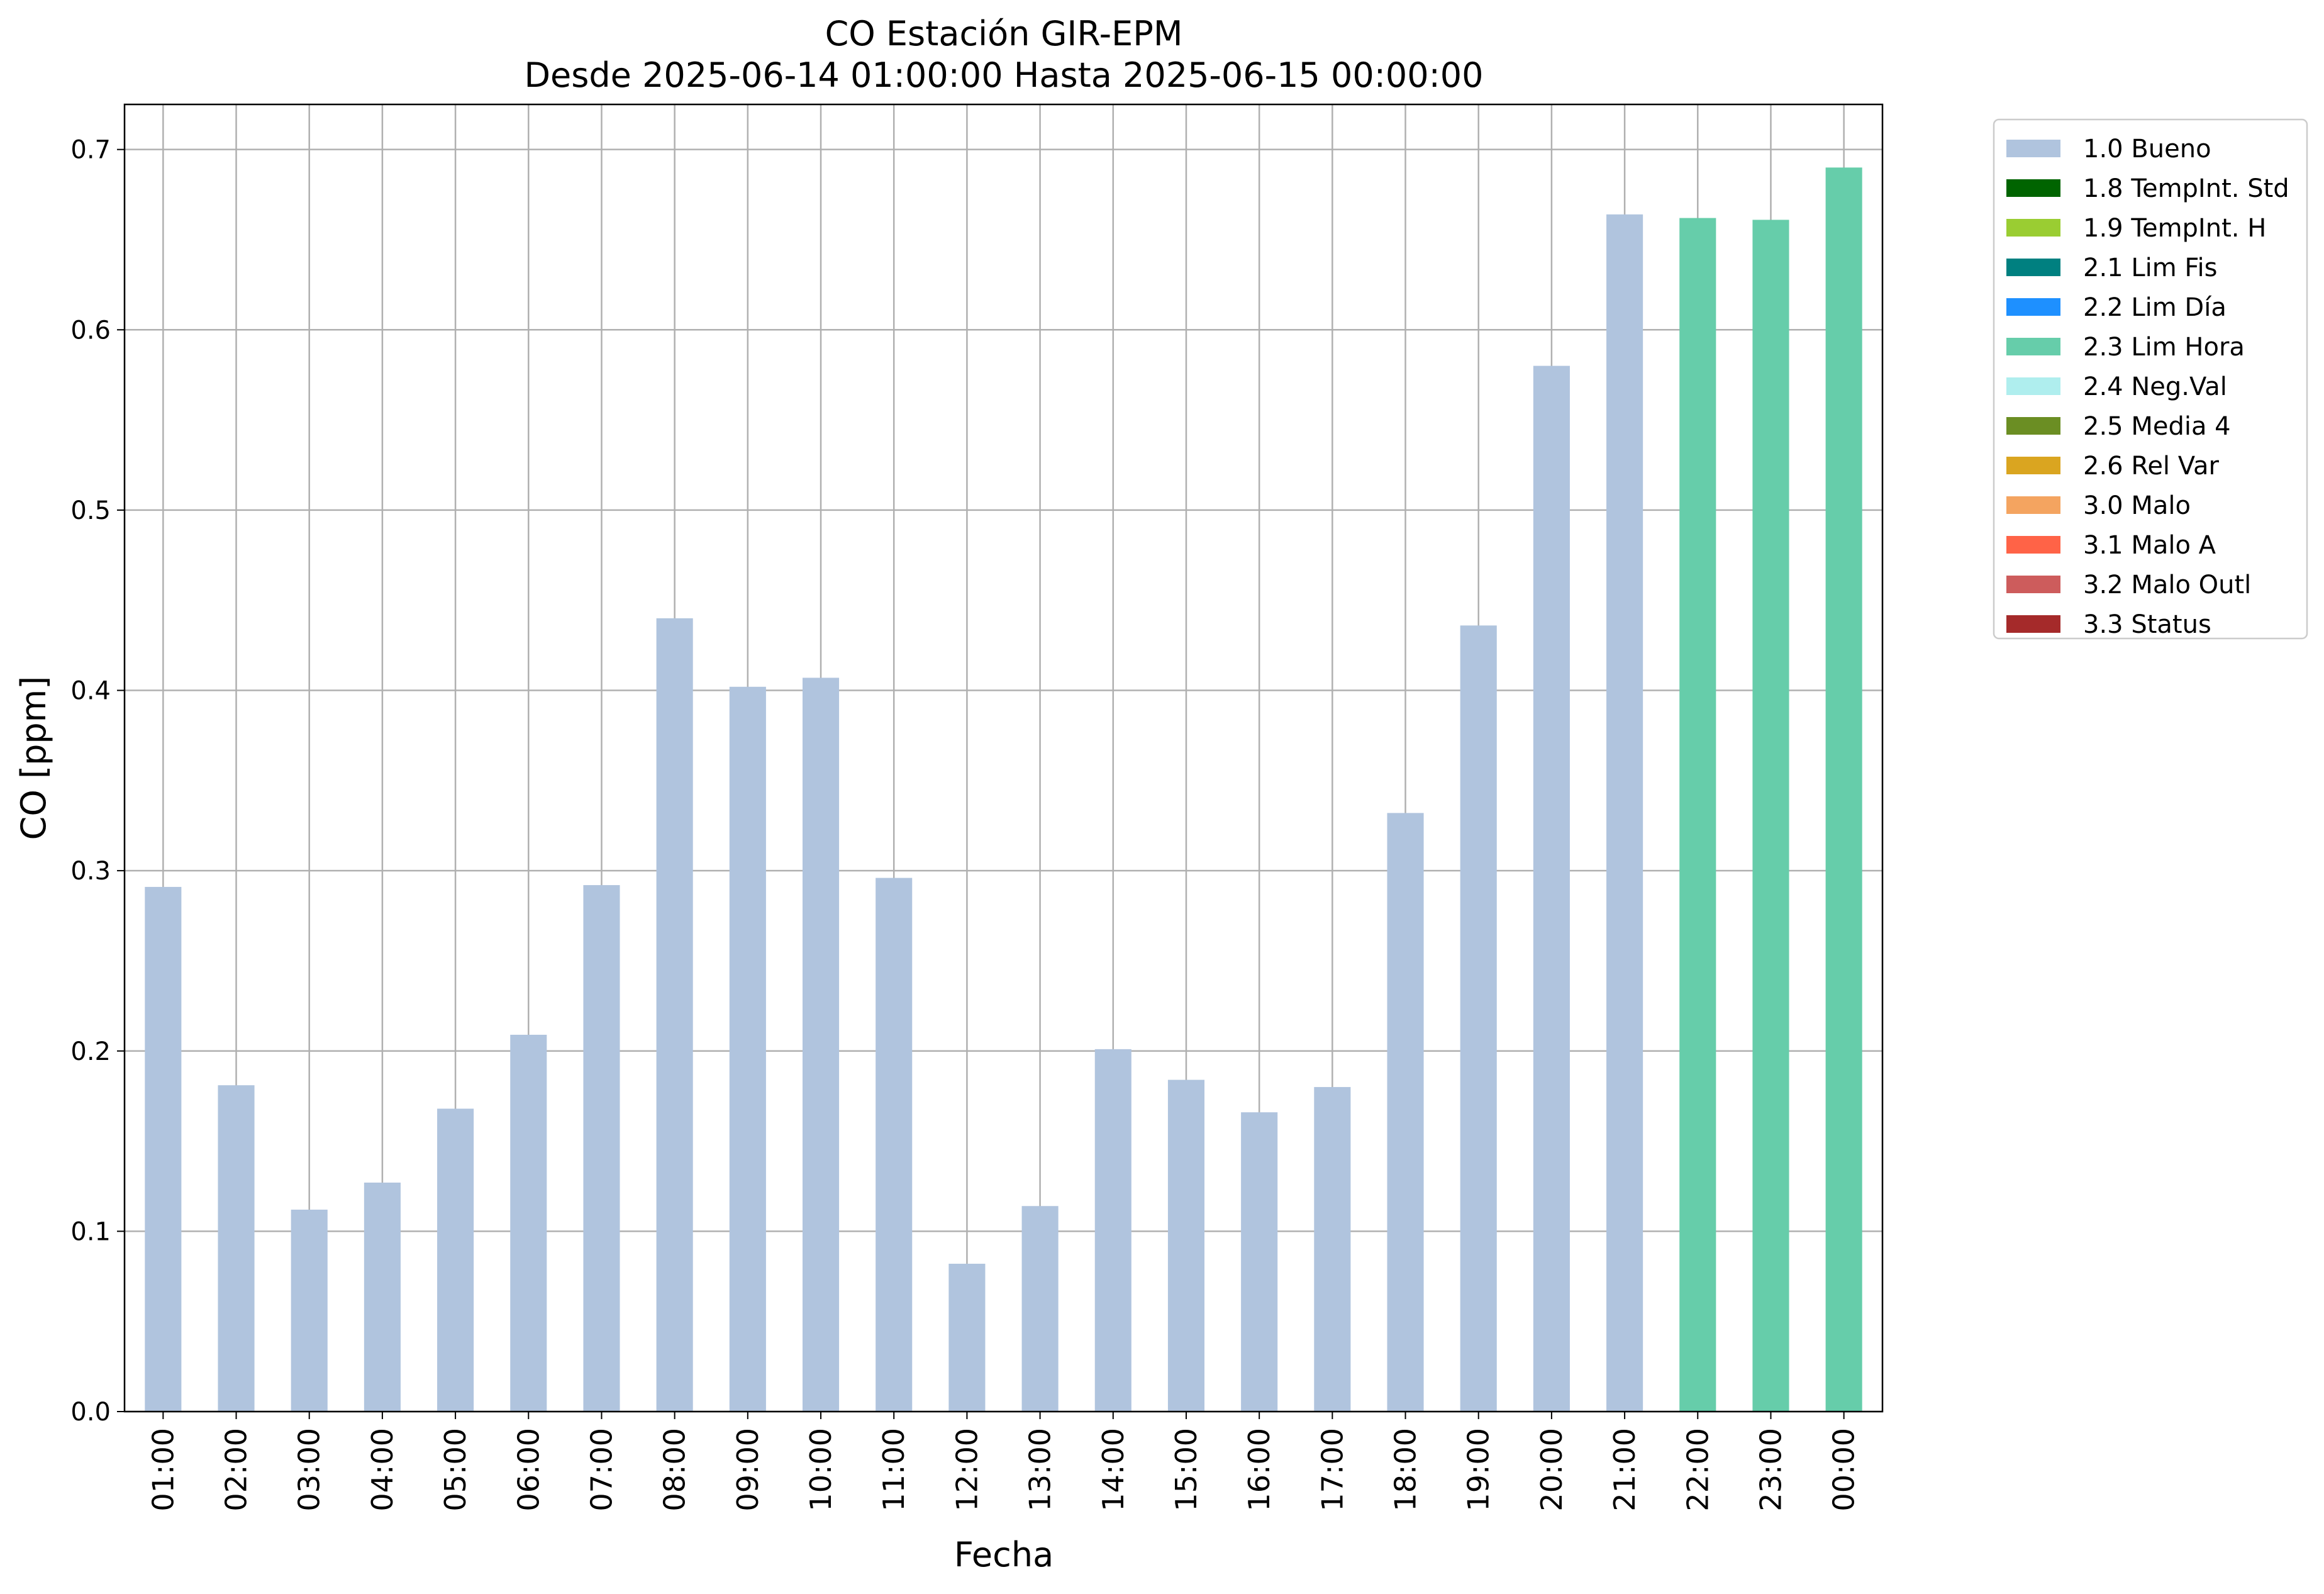 Image resolution: width=2324 pixels, height=1594 pixels. What do you see at coordinates (90, 511) in the screenshot?
I see `y-tick-label: 0.5` at bounding box center [90, 511].